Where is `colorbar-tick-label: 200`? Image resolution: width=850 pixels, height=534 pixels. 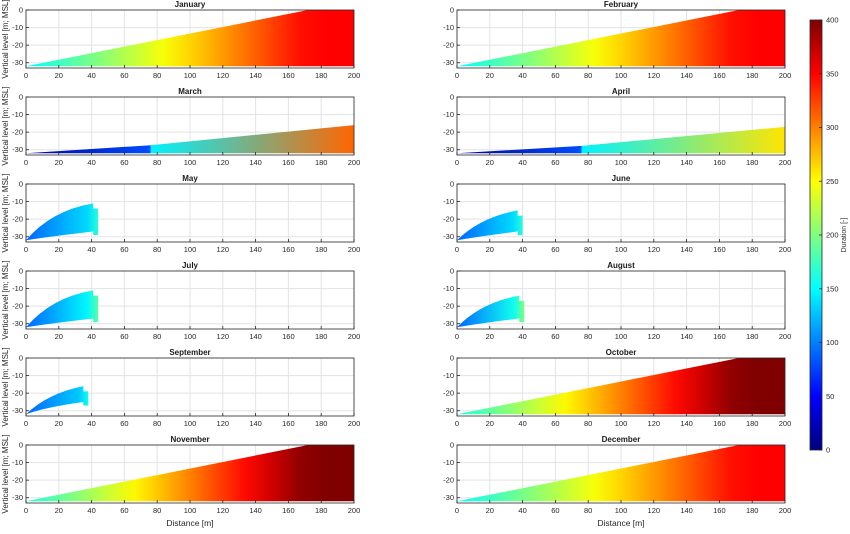
colorbar-tick-label: 200 is located at coordinates (832, 235).